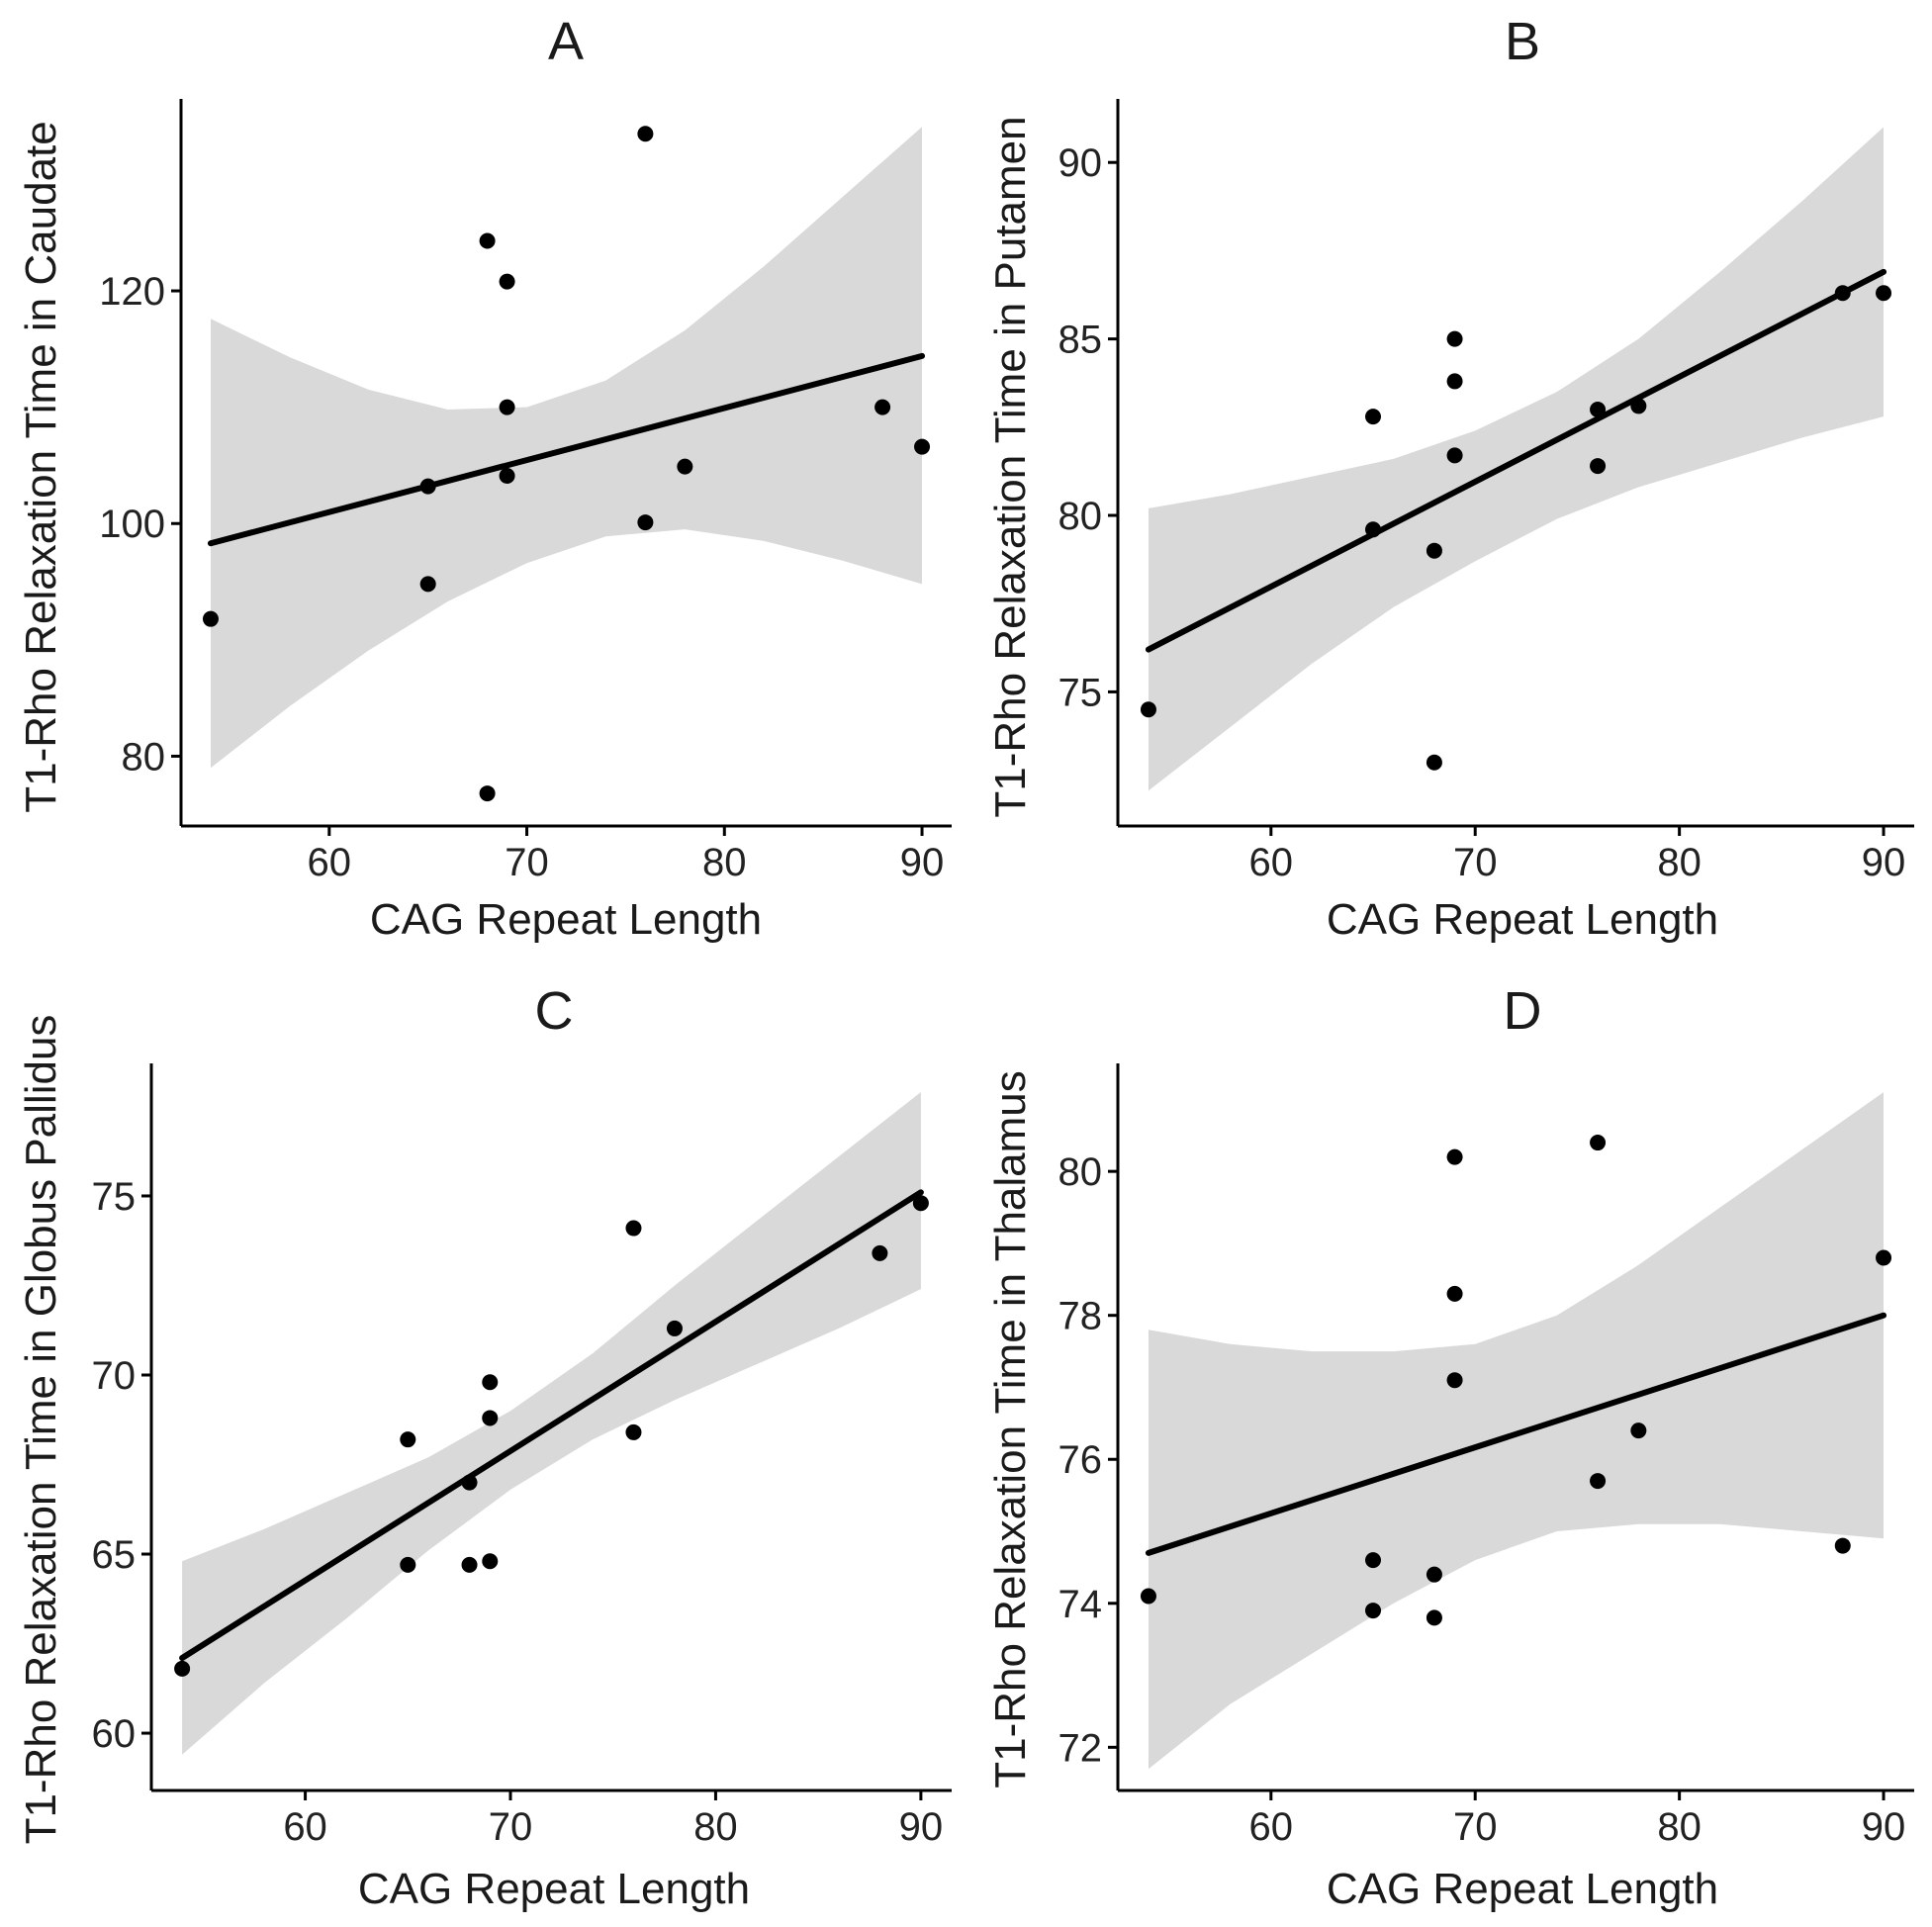 The image size is (1932, 1927). What do you see at coordinates (1011, 466) in the screenshot?
I see `panel-b-y-axis-title: T1-Rho Relaxation Time in Putamen` at bounding box center [1011, 466].